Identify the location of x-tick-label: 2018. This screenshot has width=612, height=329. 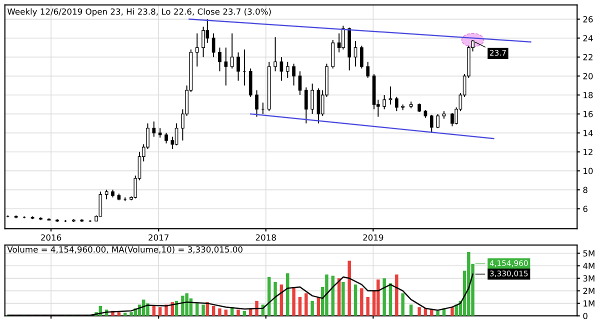
(266, 237).